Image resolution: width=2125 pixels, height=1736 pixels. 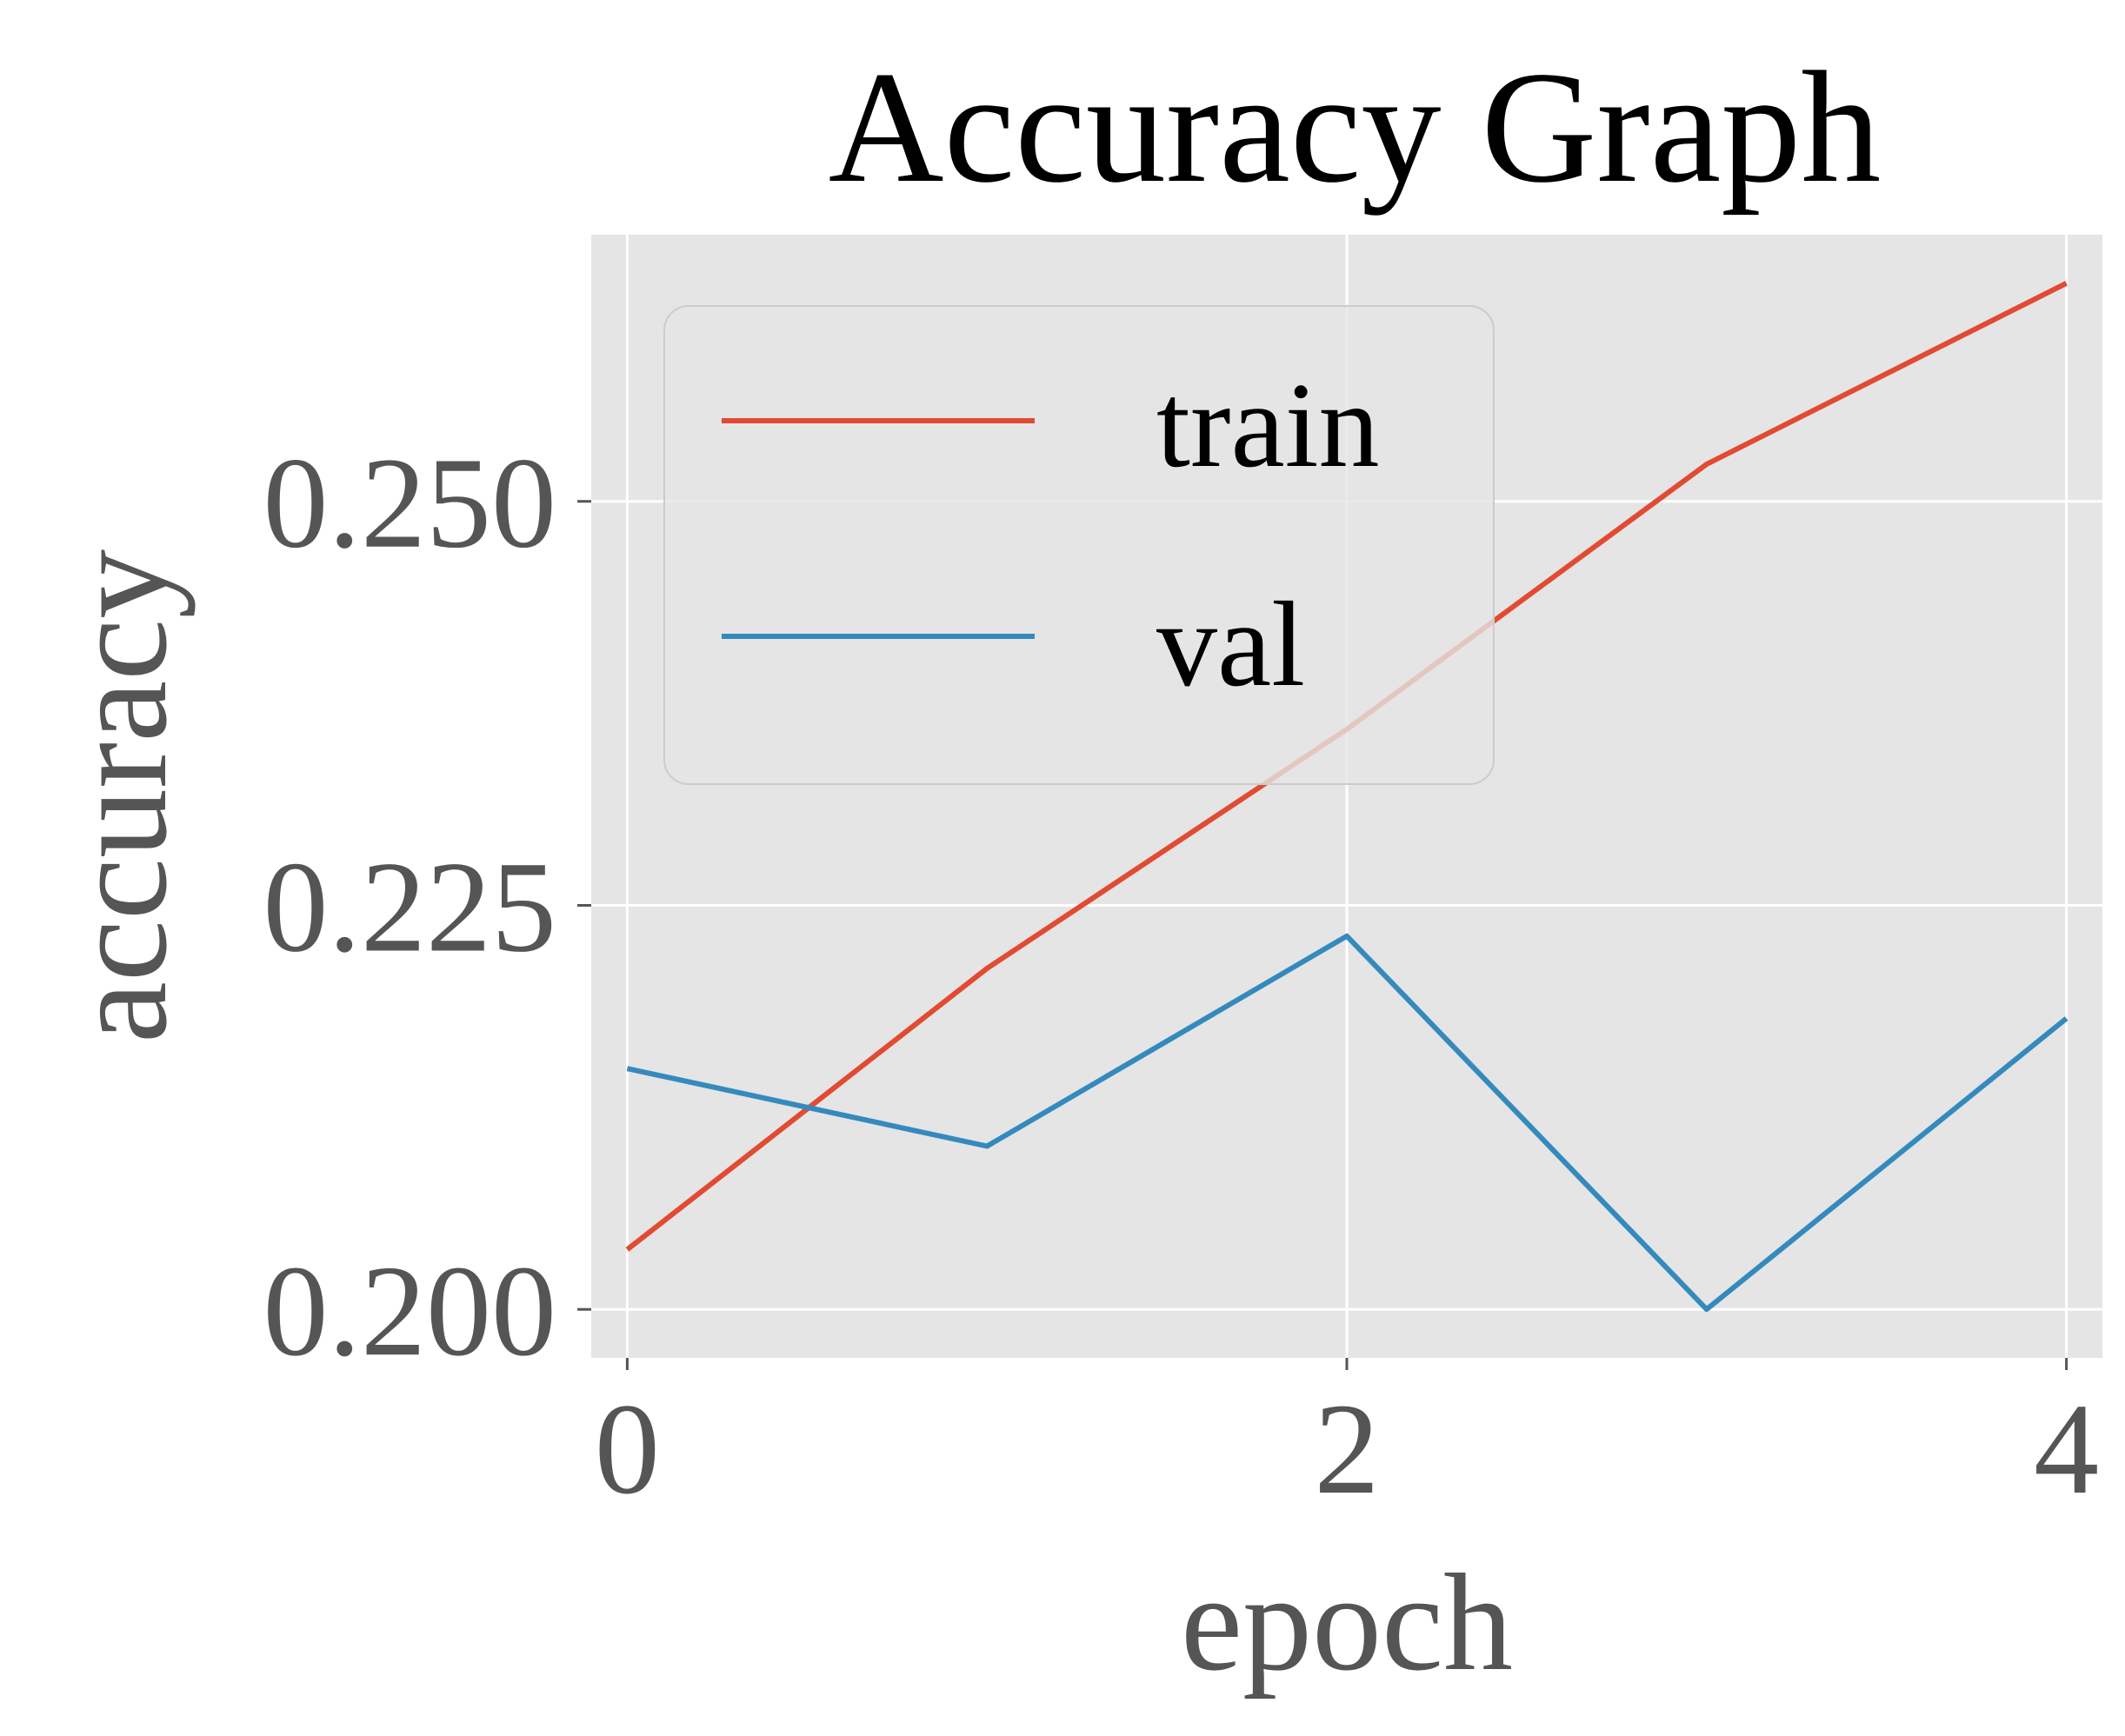 I want to click on legend-label-train: train, so click(x=1268, y=425).